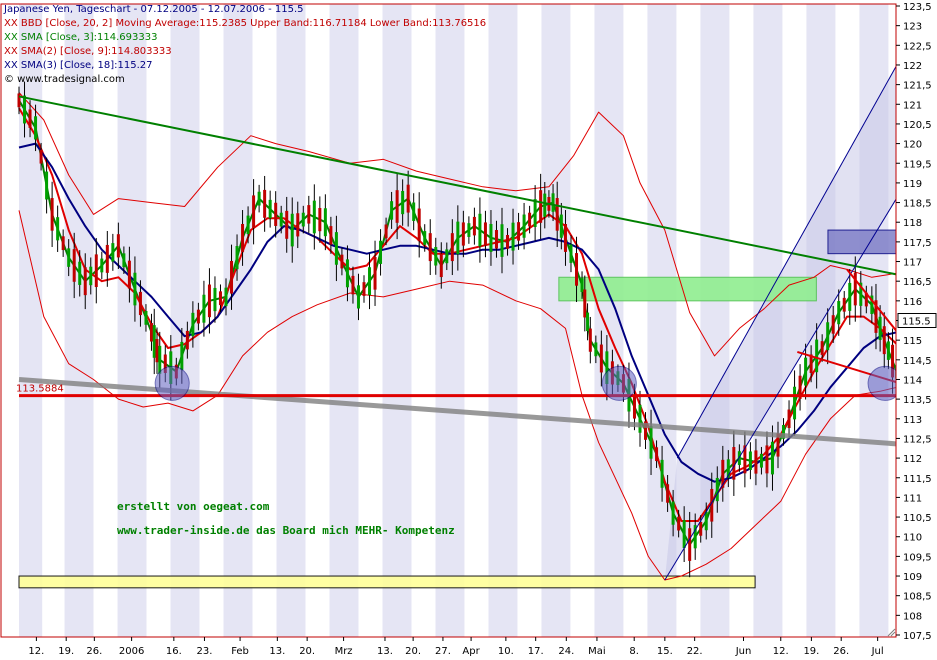  What do you see at coordinates (917, 557) in the screenshot?
I see `y-tick-label: 109,5` at bounding box center [917, 557].